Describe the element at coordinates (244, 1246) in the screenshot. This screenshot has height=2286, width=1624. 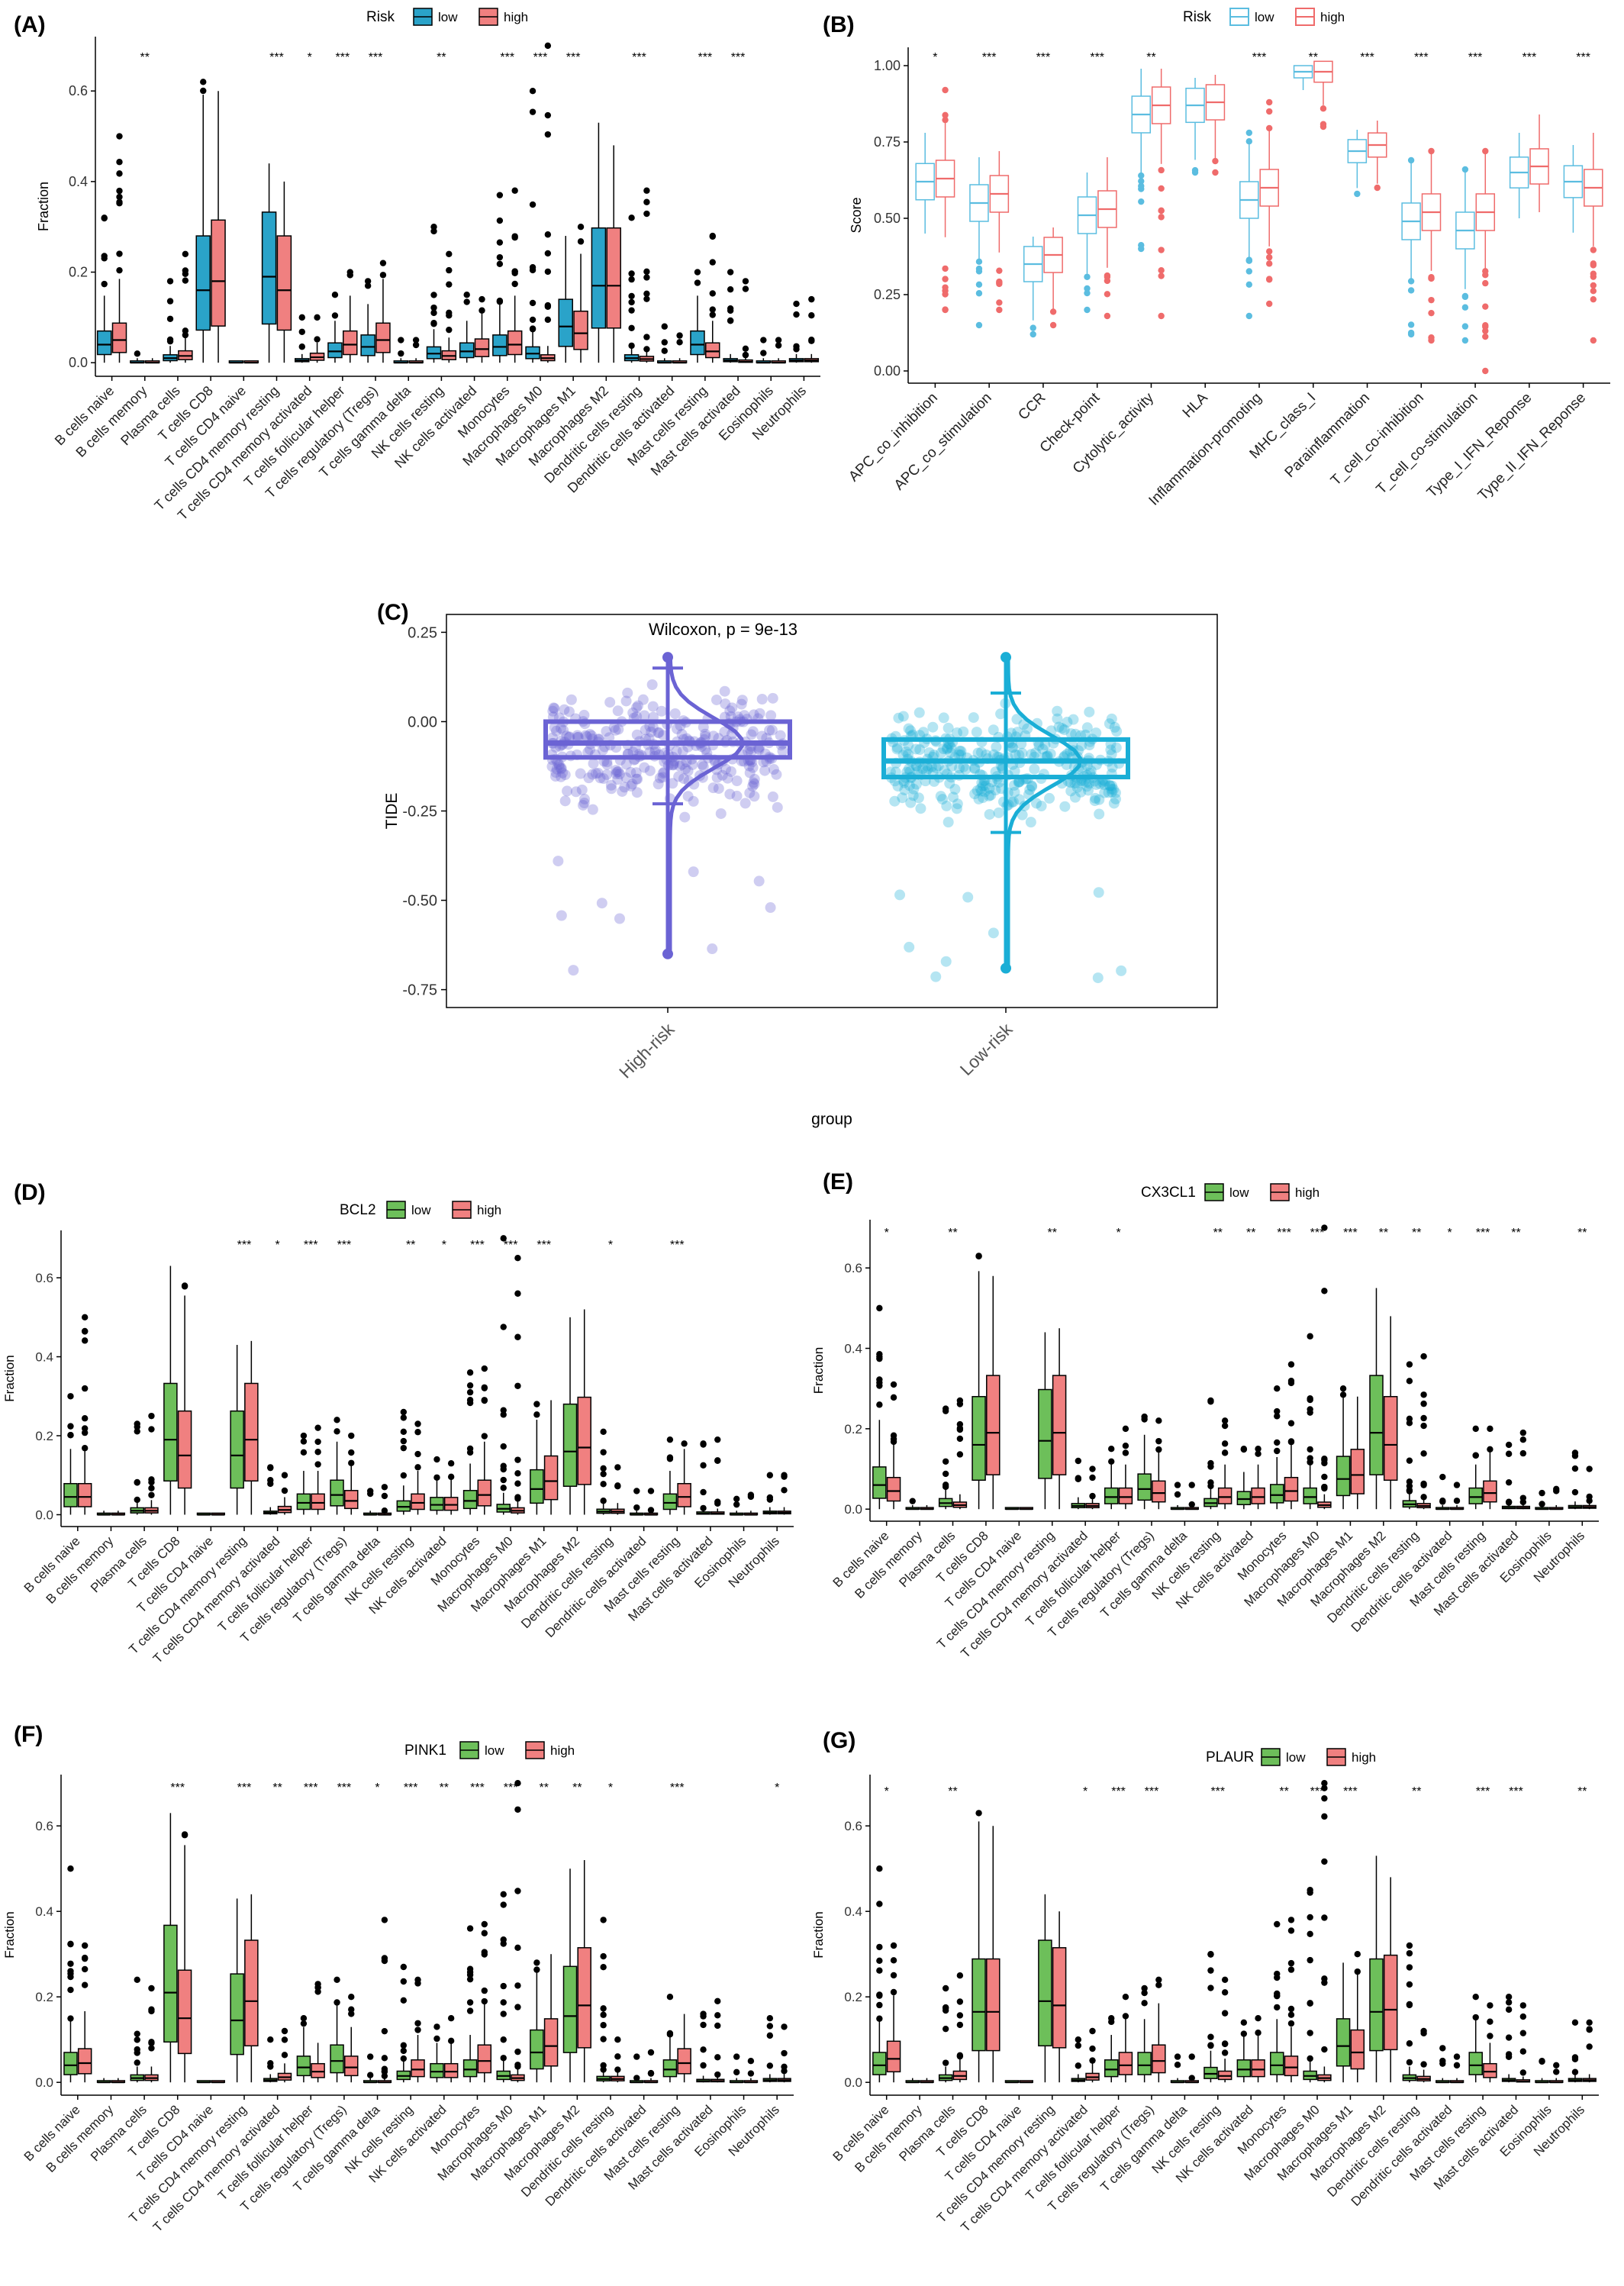
I see `significance-mark: ***` at that location.